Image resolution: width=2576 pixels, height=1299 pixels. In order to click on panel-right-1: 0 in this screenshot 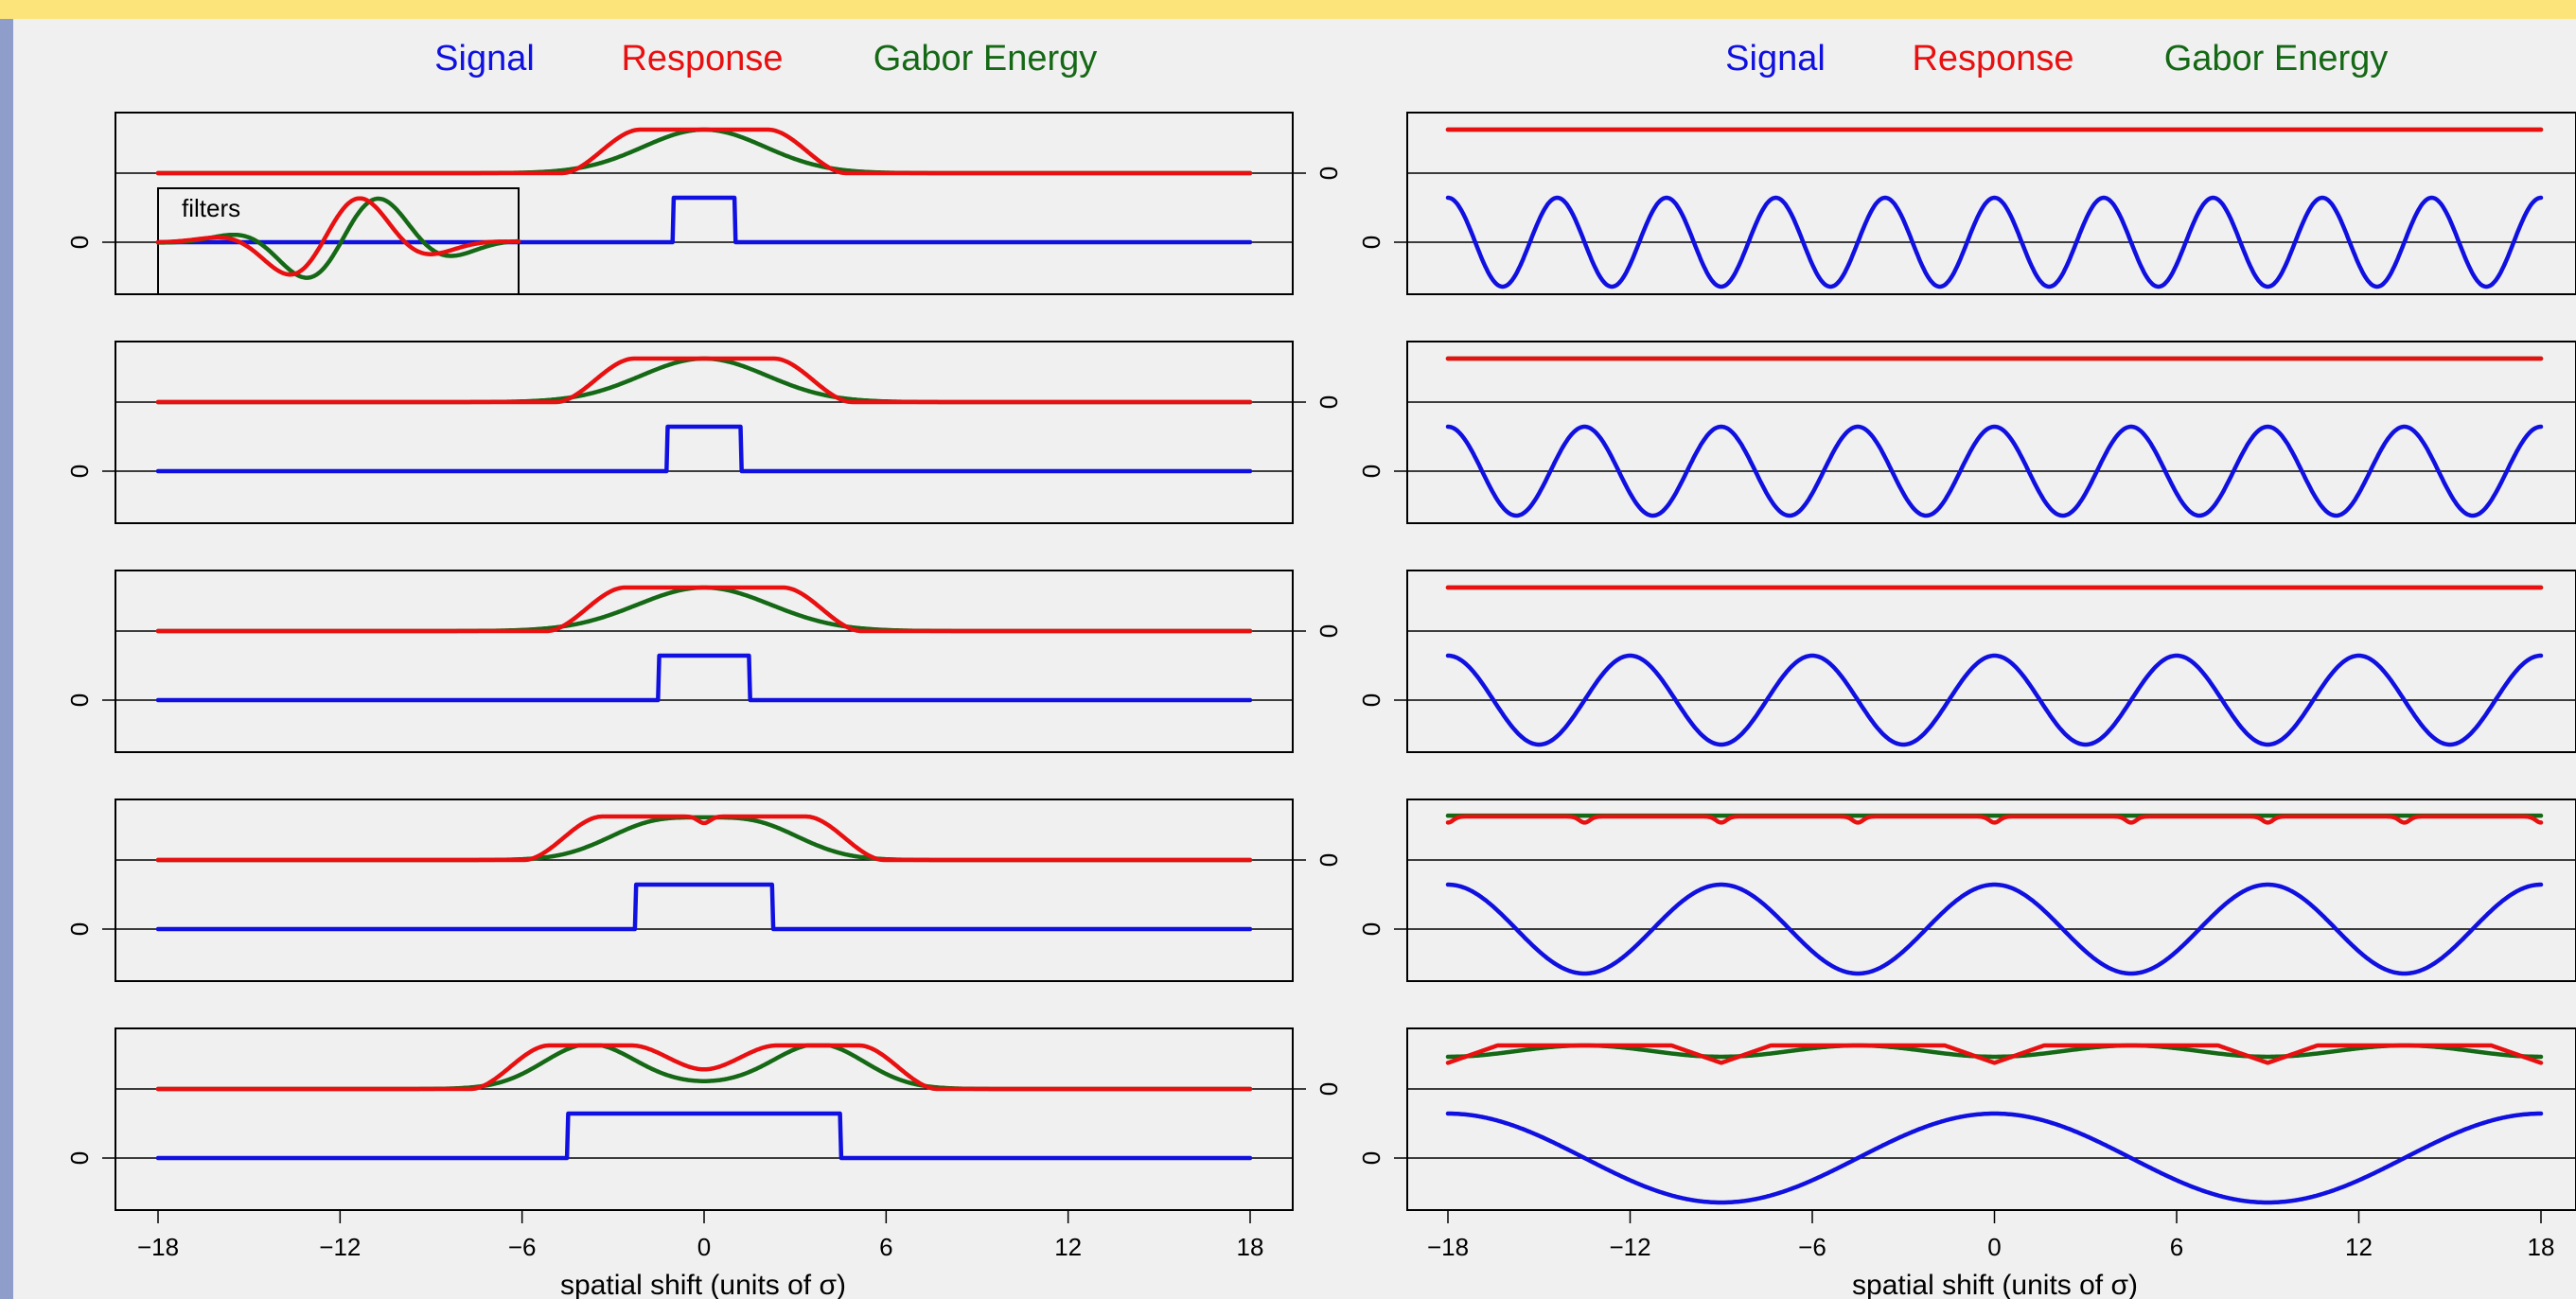, I will do `click(1966, 203)`.